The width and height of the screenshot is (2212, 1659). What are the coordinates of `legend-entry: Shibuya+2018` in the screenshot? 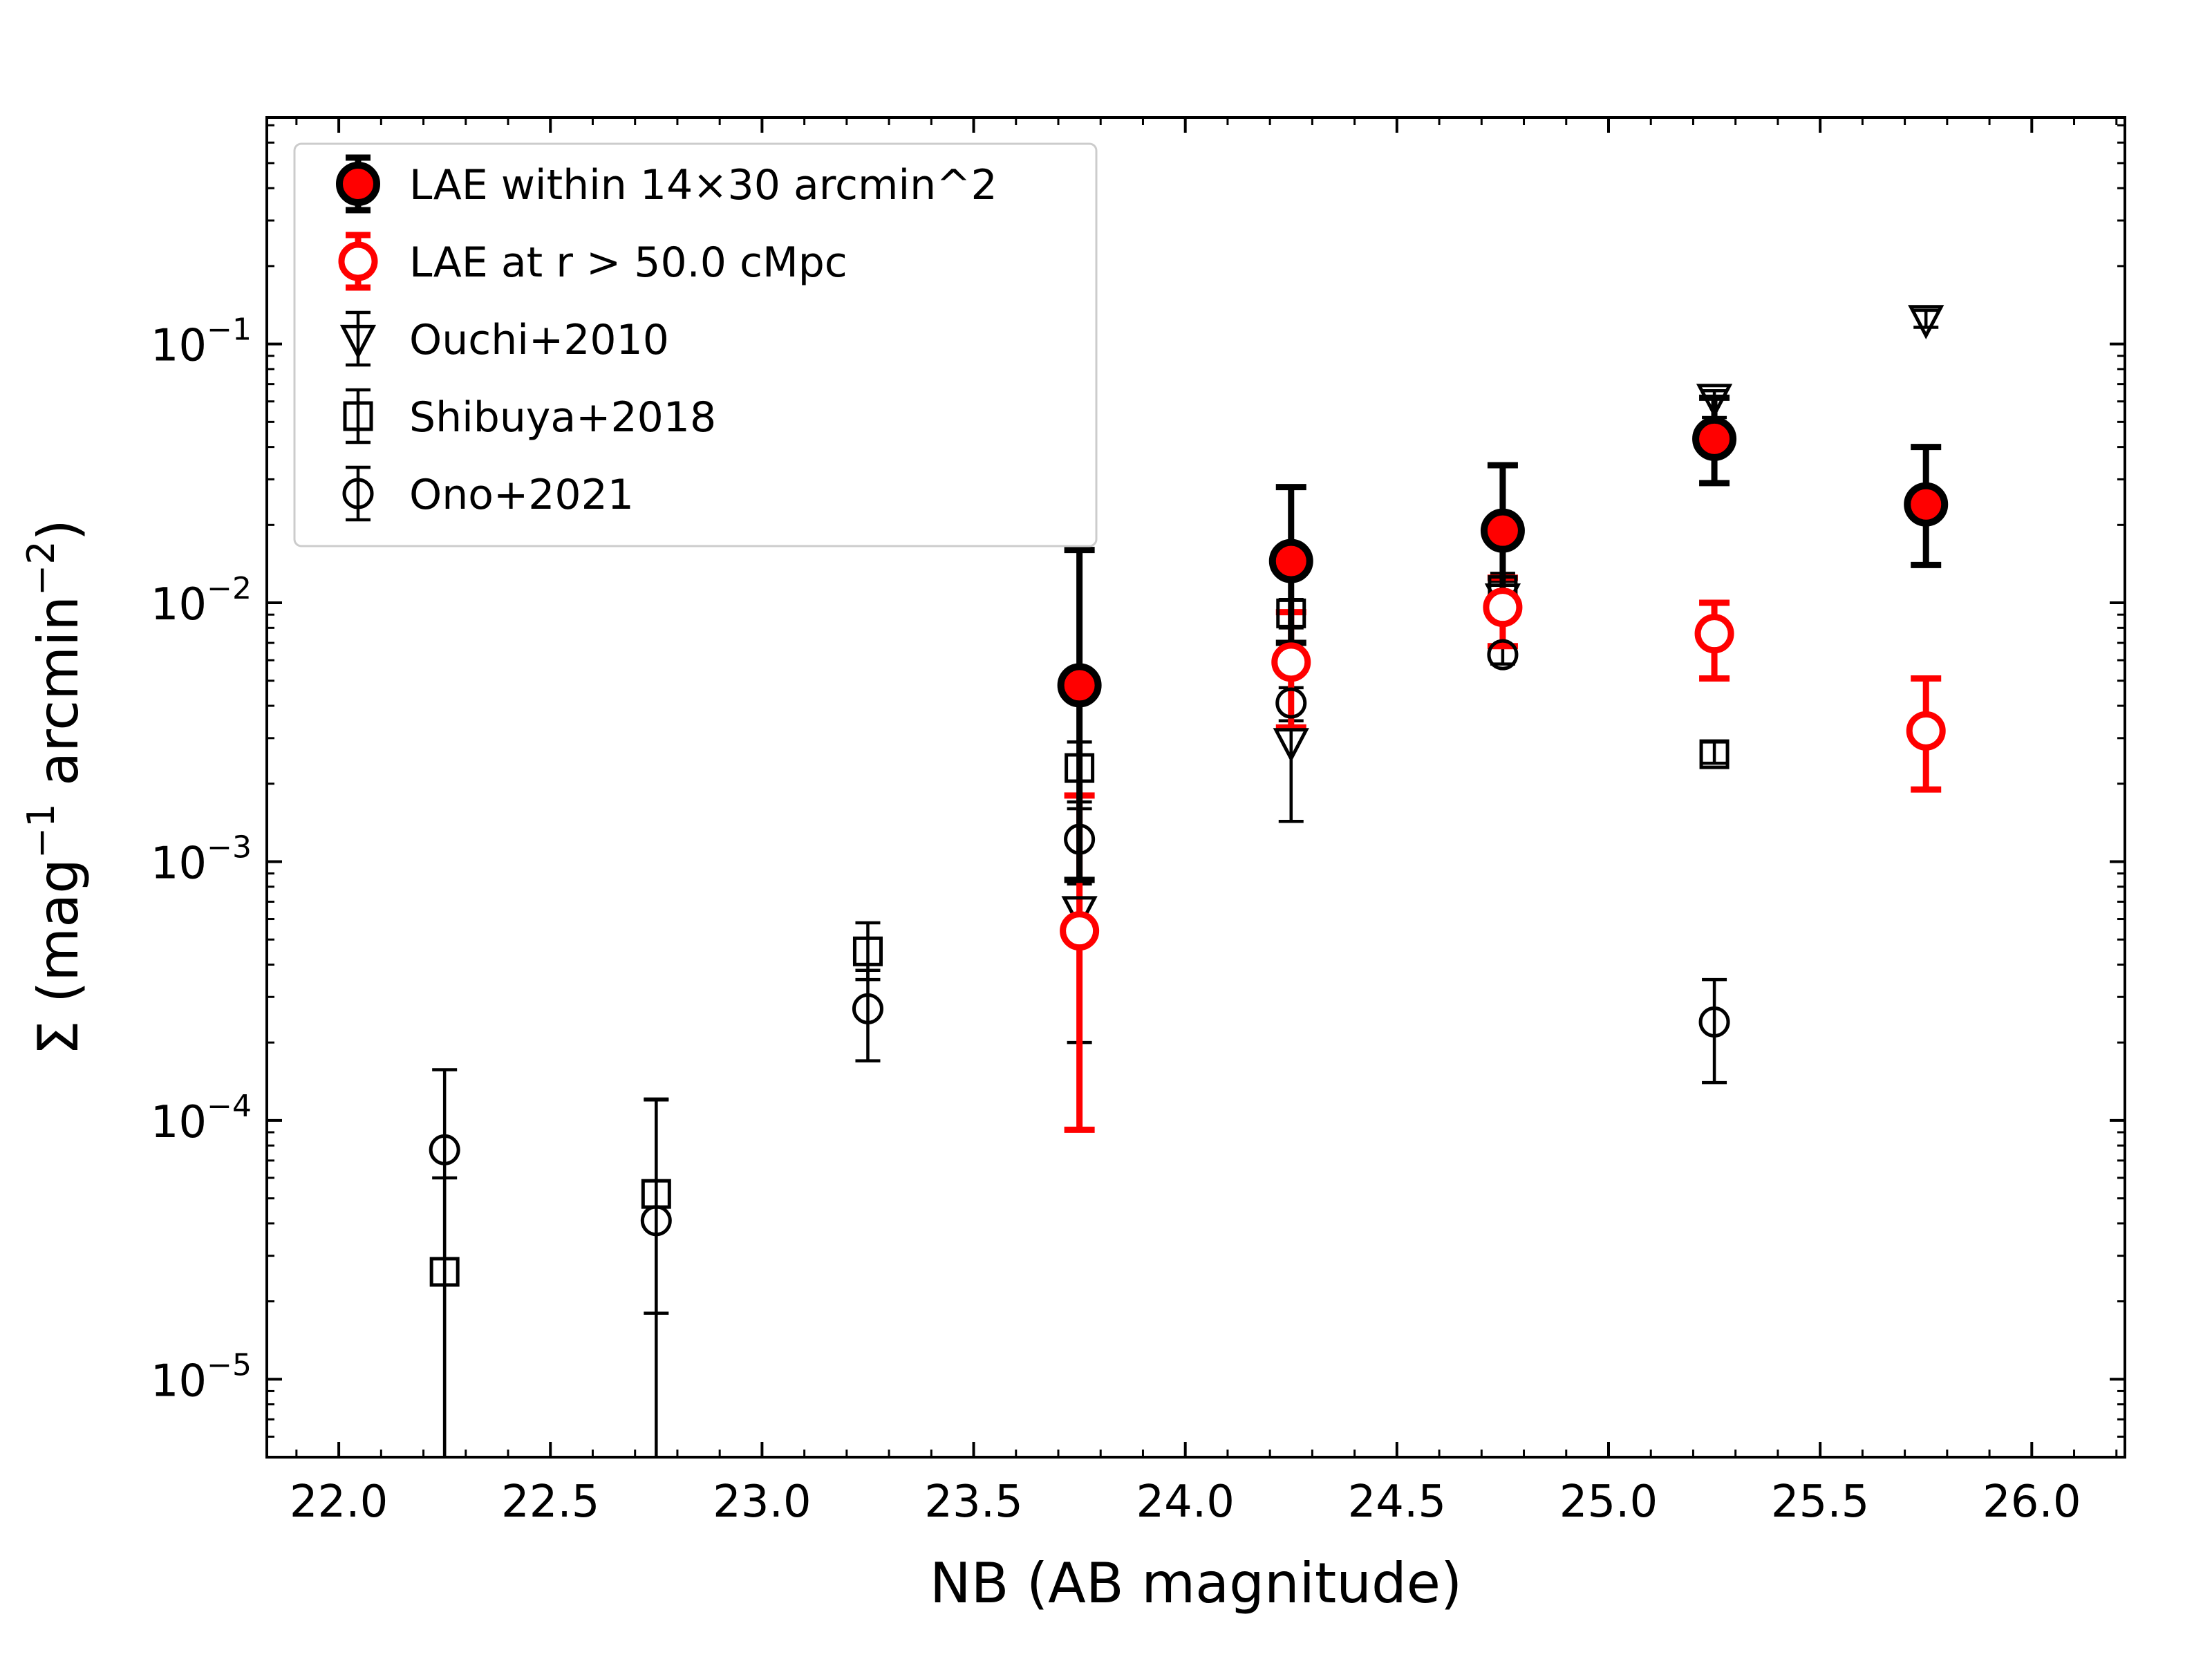 It's located at (529, 416).